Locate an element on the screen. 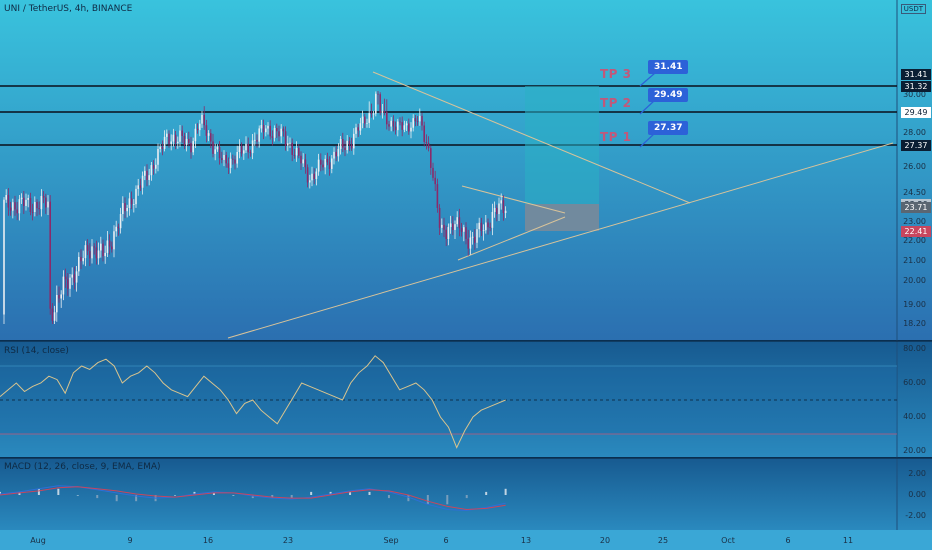 The image size is (932, 550). macd-tick-label: 2.00 is located at coordinates (917, 474).